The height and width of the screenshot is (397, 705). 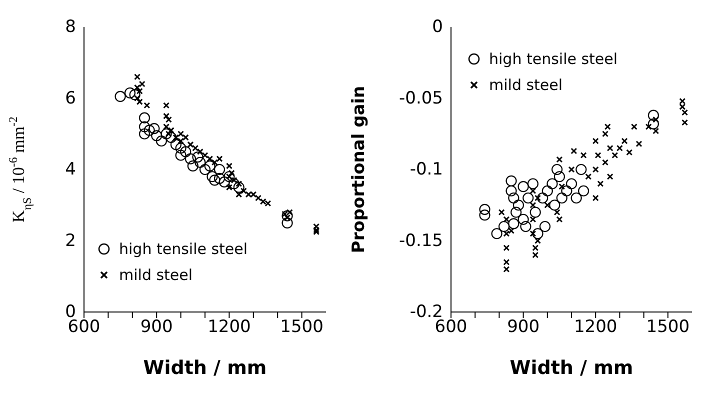 What do you see at coordinates (421, 98) in the screenshot?
I see `y-tick-label: -0.05` at bounding box center [421, 98].